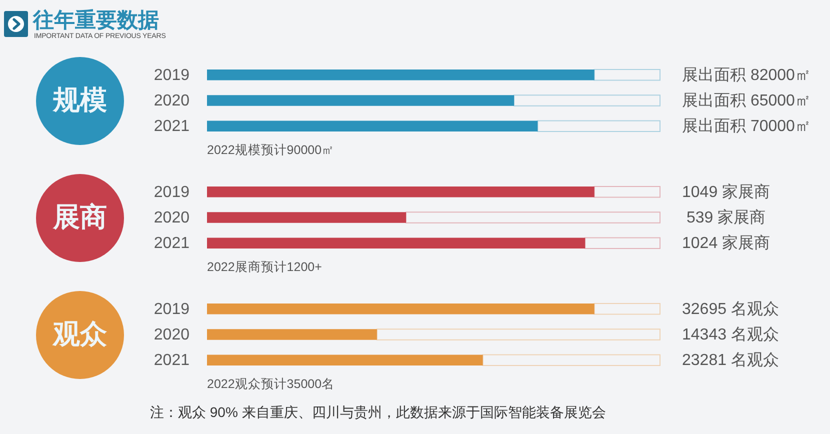  I want to click on text: 注：观众 90% 来自重庆、四川与贵州，此数据来源于国际智能装备展览会, so click(378, 412).